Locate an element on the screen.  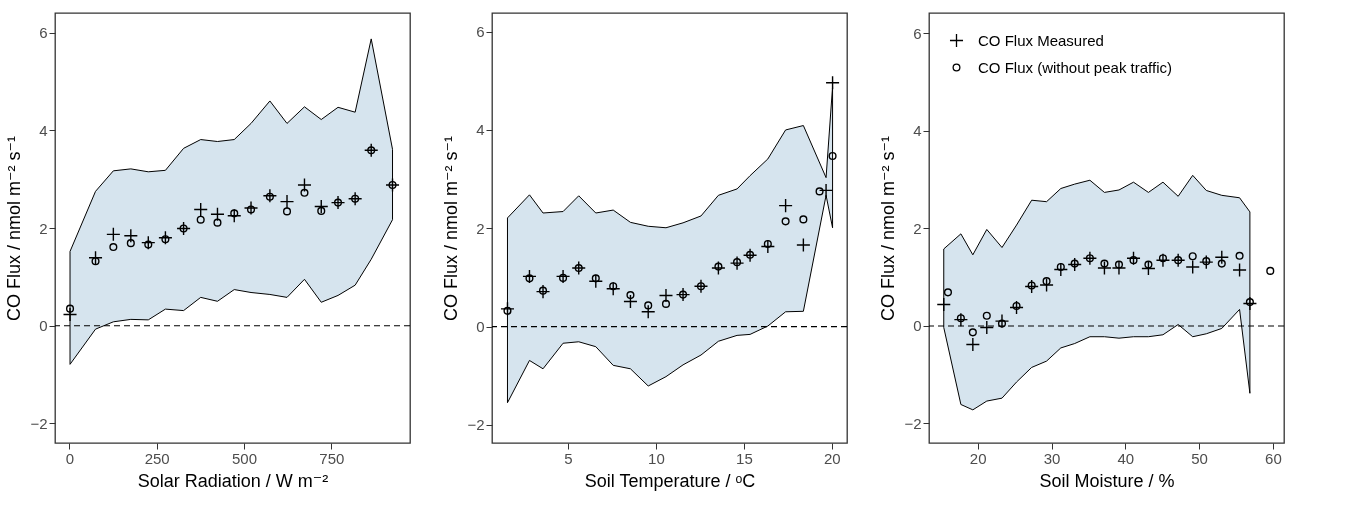
x-tick-label: 5 is located at coordinates (568, 458).